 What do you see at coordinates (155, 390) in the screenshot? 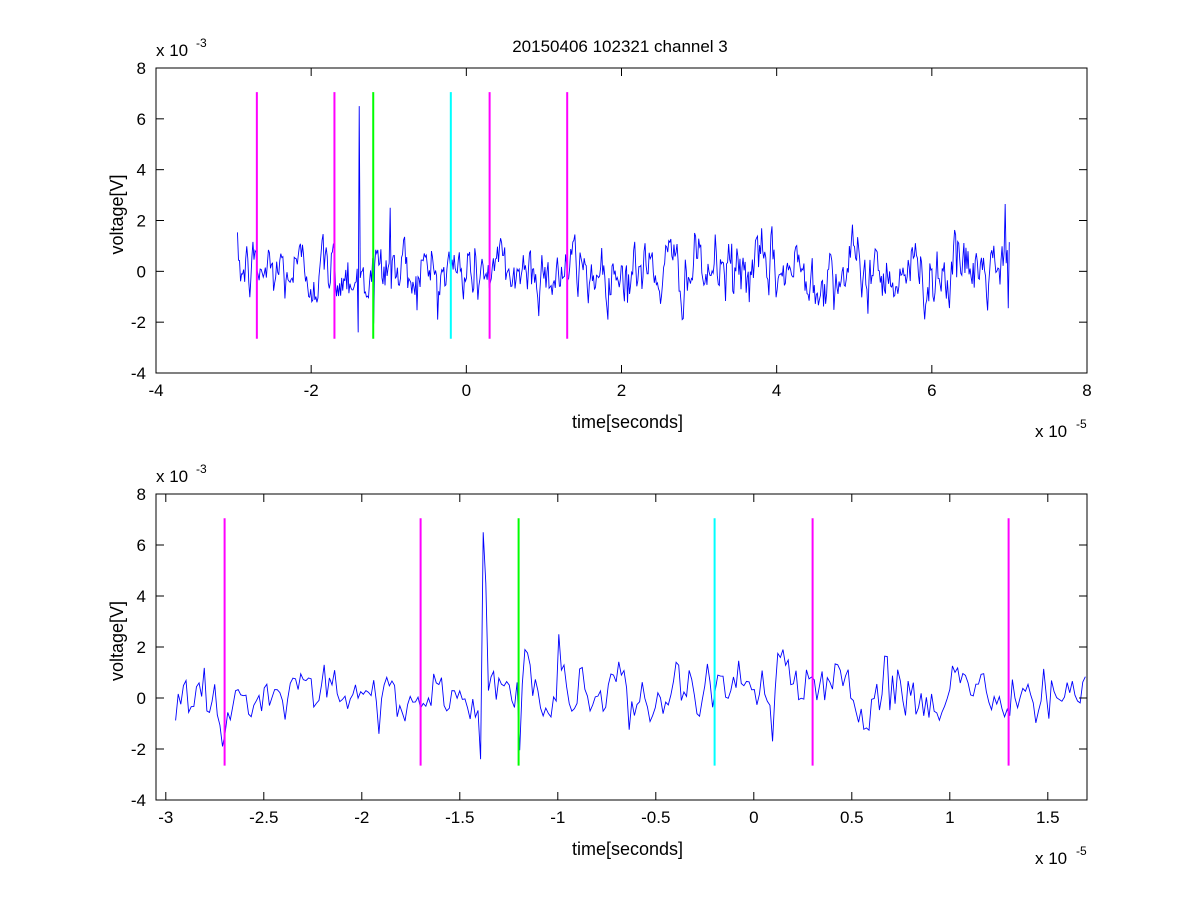
I see `x-tick-label: -4` at bounding box center [155, 390].